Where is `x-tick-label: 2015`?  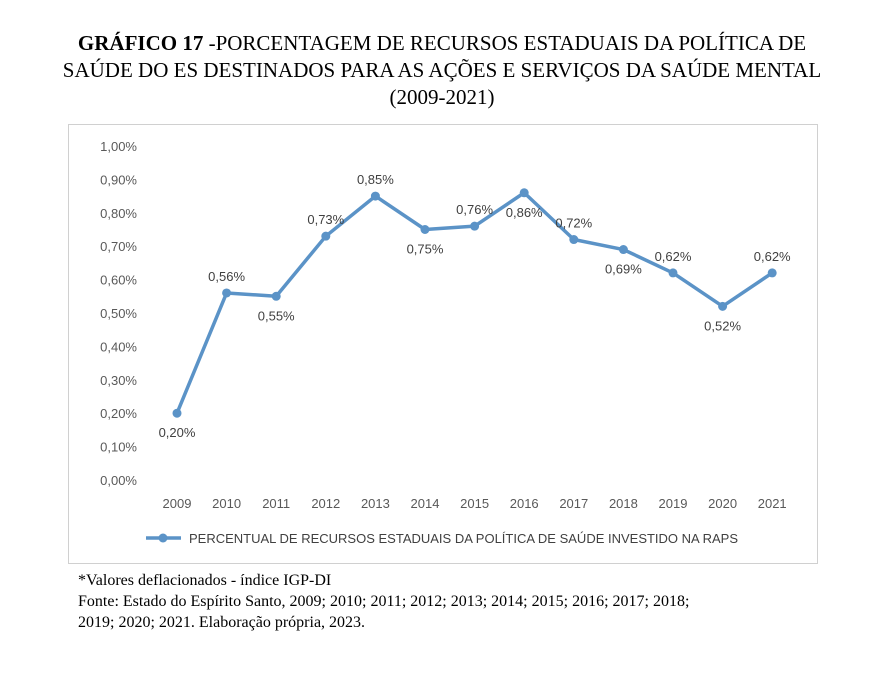 x-tick-label: 2015 is located at coordinates (474, 503).